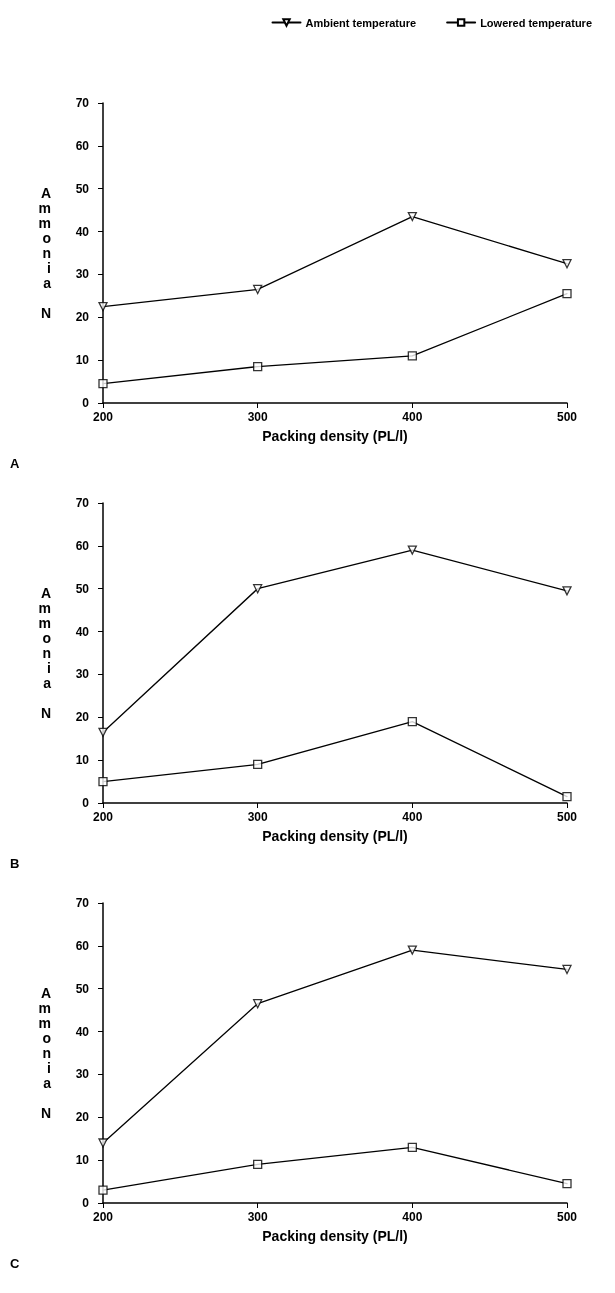 The width and height of the screenshot is (615, 1293). I want to click on legend-label: Lowered temperature, so click(536, 22).